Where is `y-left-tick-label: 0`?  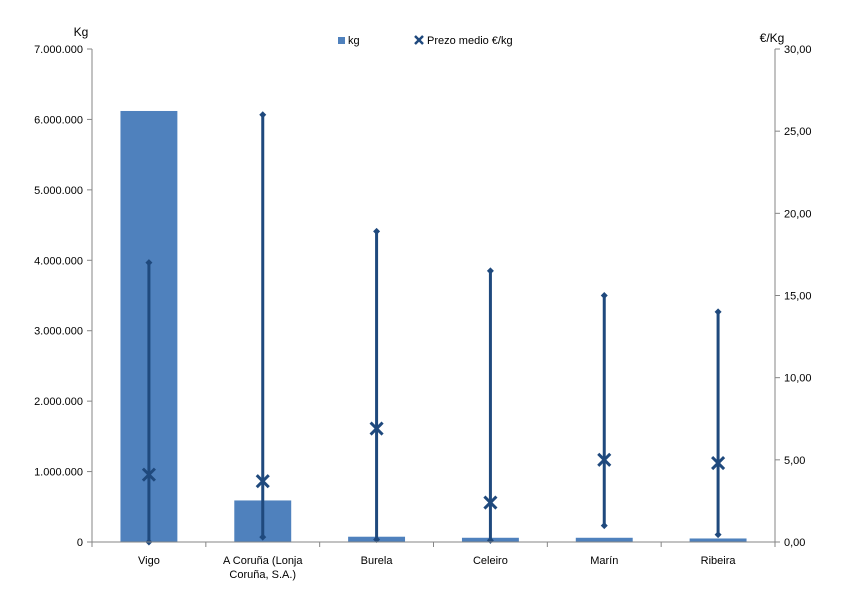
y-left-tick-label: 0 is located at coordinates (80, 543).